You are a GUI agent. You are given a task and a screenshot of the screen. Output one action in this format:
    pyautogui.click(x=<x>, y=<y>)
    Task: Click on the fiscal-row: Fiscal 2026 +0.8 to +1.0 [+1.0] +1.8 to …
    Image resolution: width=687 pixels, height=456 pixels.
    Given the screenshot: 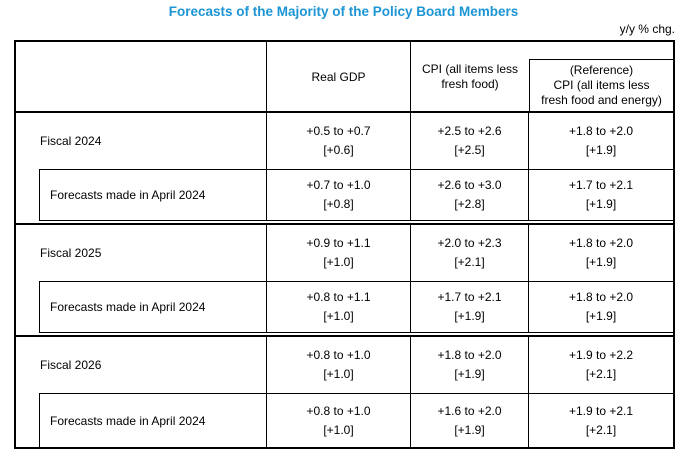 What is the action you would take?
    pyautogui.click(x=344, y=365)
    